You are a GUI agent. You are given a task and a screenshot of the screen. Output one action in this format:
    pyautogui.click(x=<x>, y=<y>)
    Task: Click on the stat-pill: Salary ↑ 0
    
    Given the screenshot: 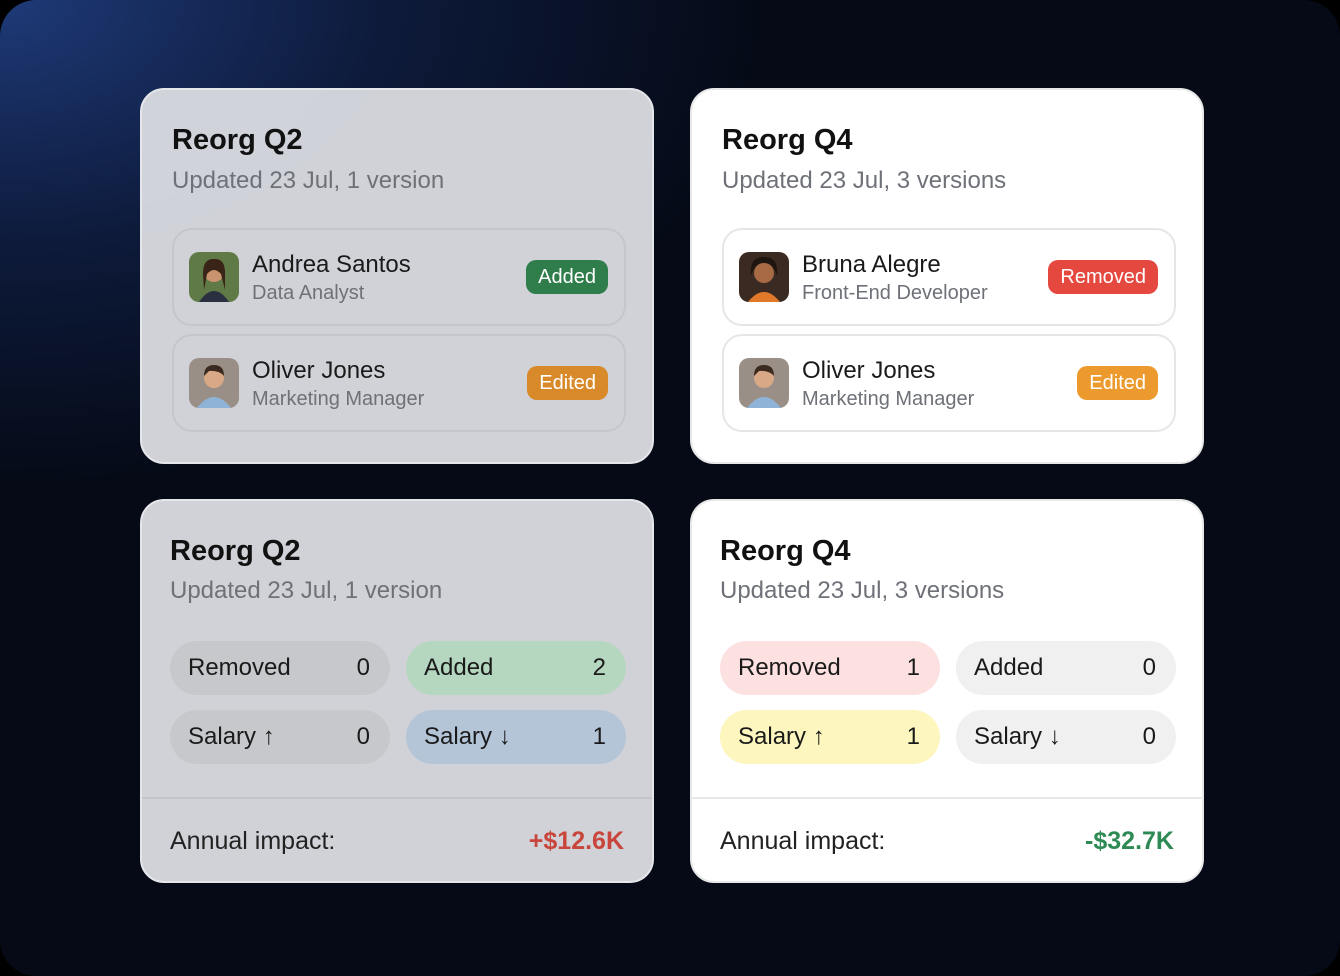 What is the action you would take?
    pyautogui.click(x=280, y=737)
    